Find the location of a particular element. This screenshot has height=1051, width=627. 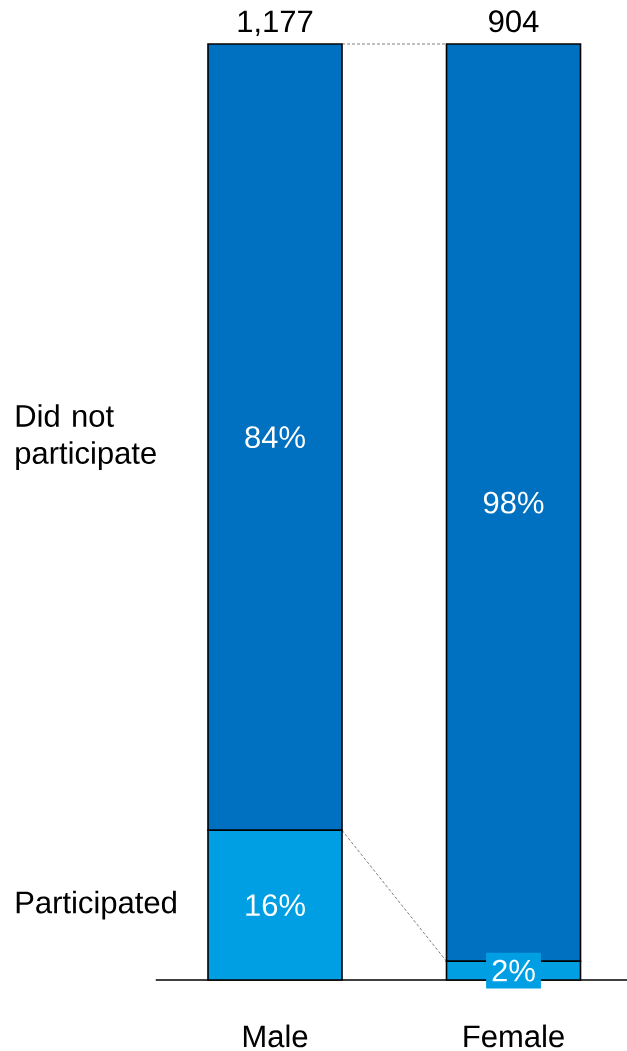

x-tick-label: Male is located at coordinates (275, 1036).